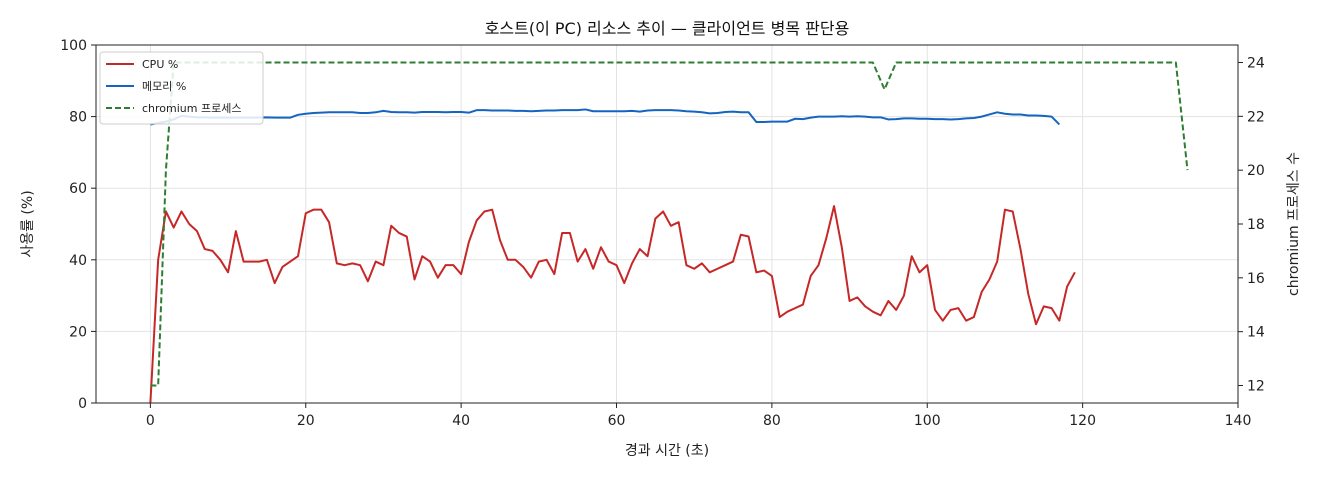 This screenshot has height=480, width=1320. I want to click on x-tick-label: 100, so click(927, 421).